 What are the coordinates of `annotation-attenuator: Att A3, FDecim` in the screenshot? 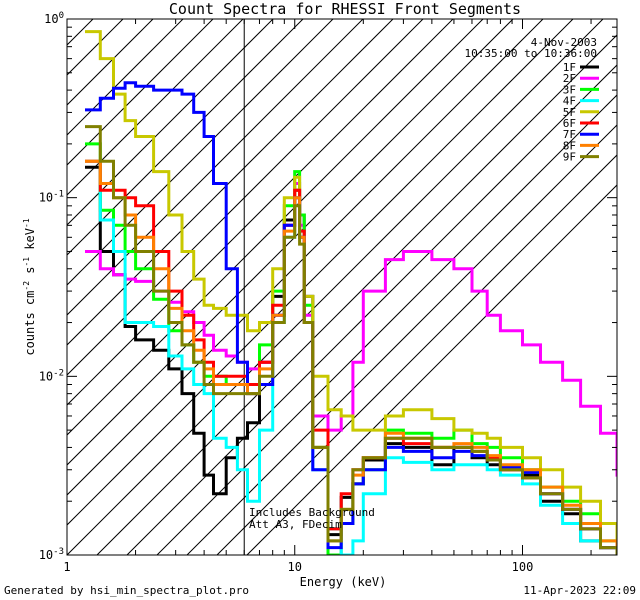 It's located at (295, 524).